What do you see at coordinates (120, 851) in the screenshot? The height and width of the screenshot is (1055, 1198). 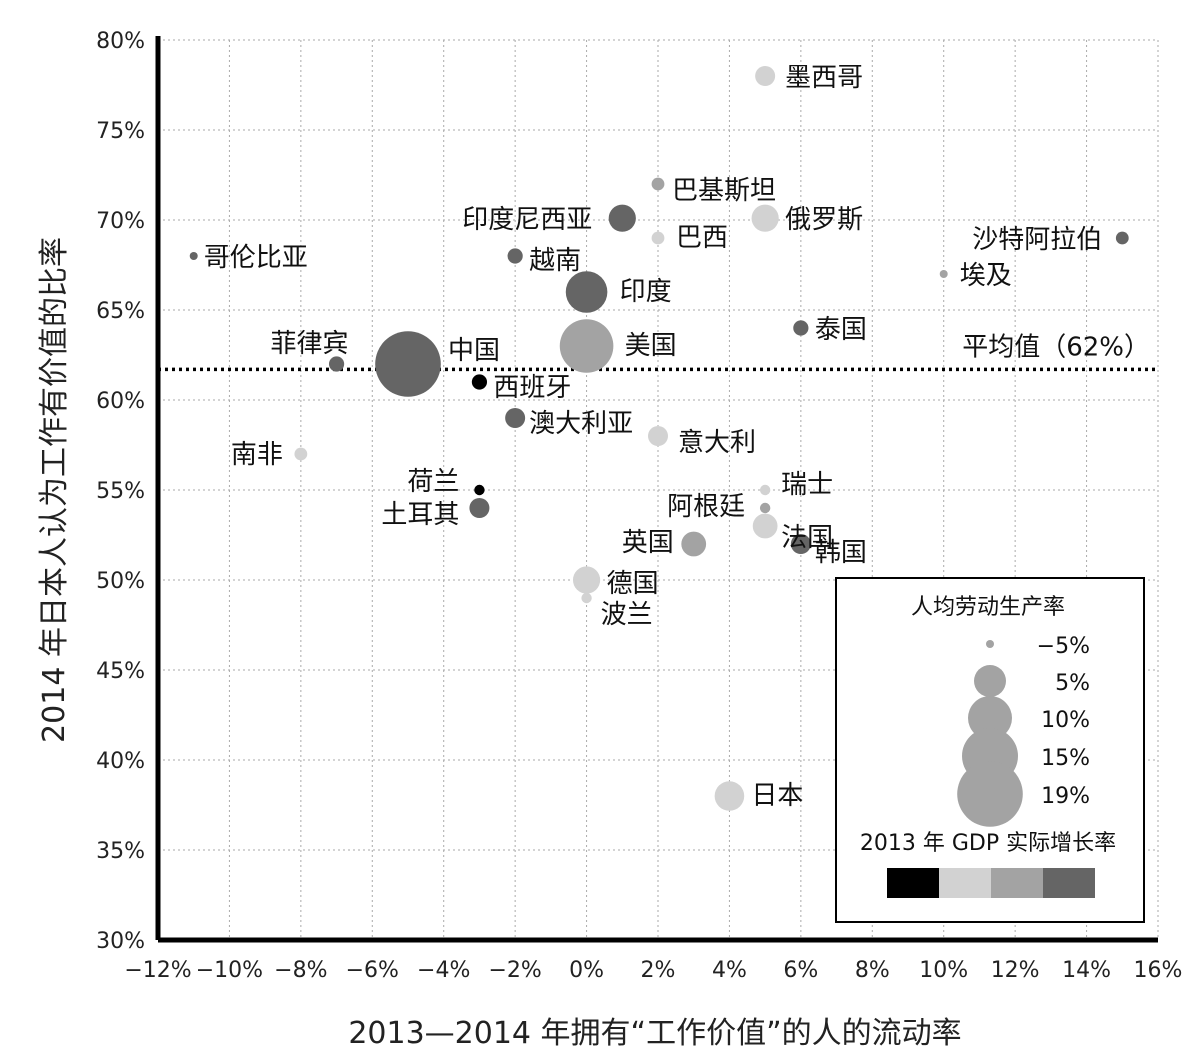 I see `y-tick-label: 35%` at bounding box center [120, 851].